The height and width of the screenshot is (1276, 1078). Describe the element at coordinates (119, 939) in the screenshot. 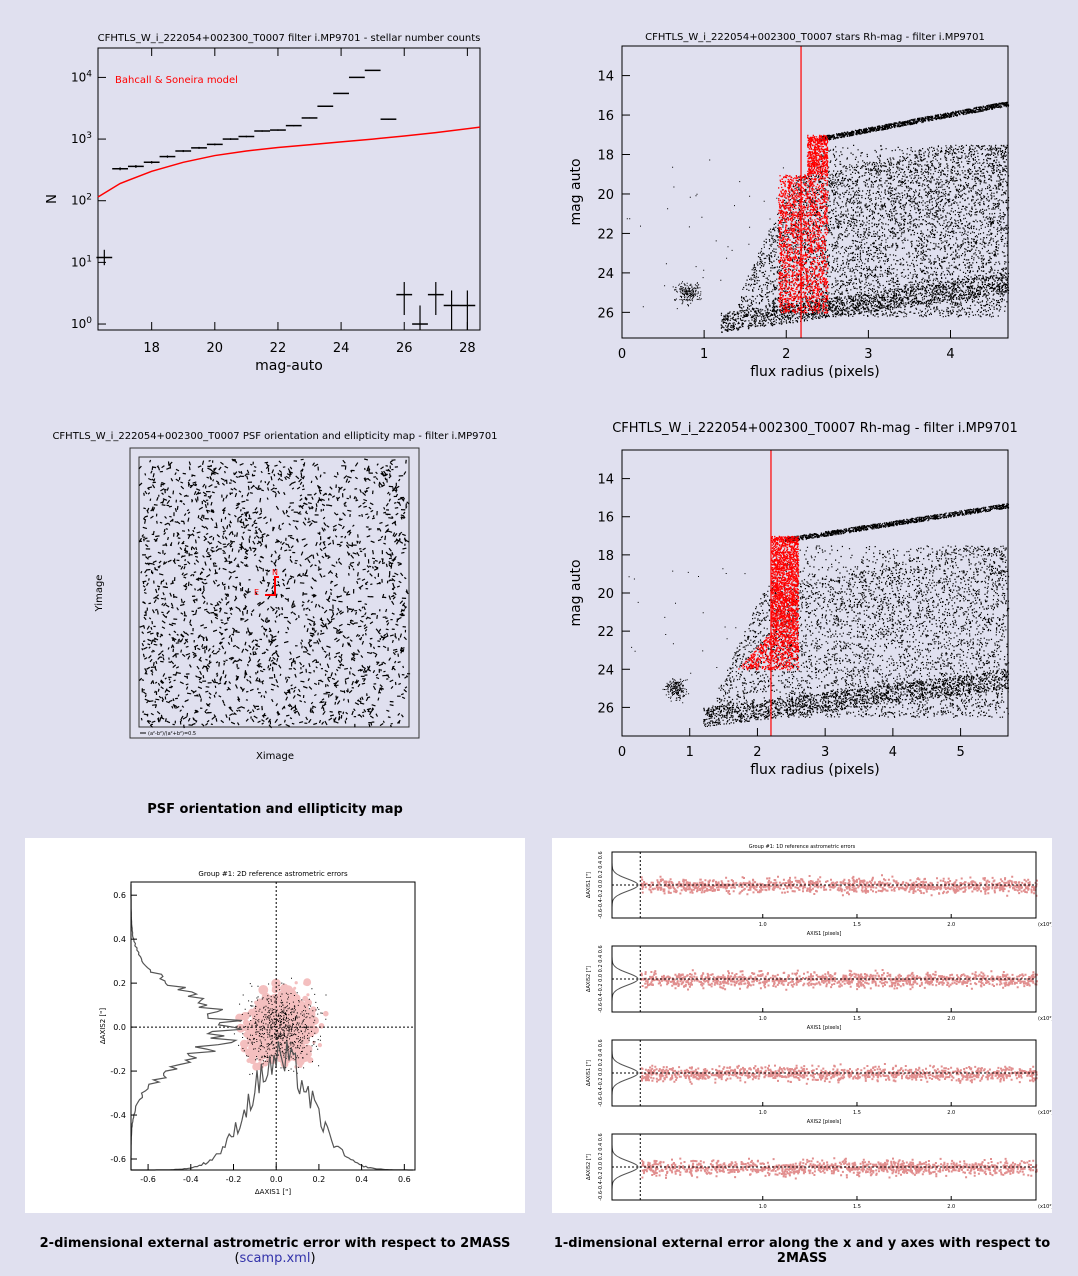

I see `y-tick-label: 0.4` at that location.